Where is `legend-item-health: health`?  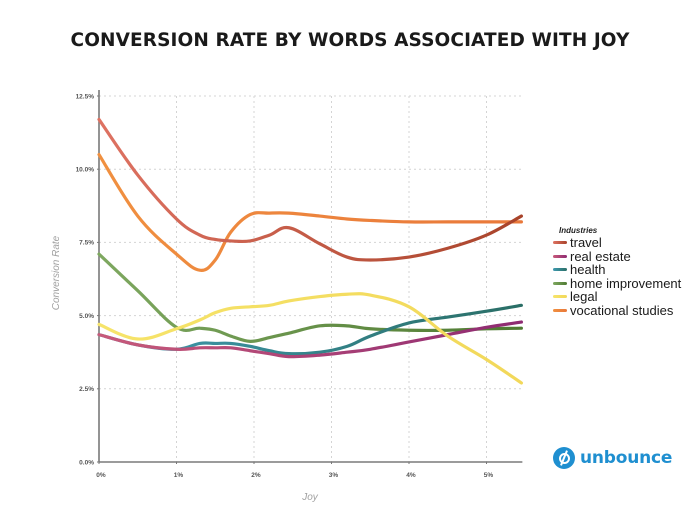 legend-item-health: health is located at coordinates (617, 270).